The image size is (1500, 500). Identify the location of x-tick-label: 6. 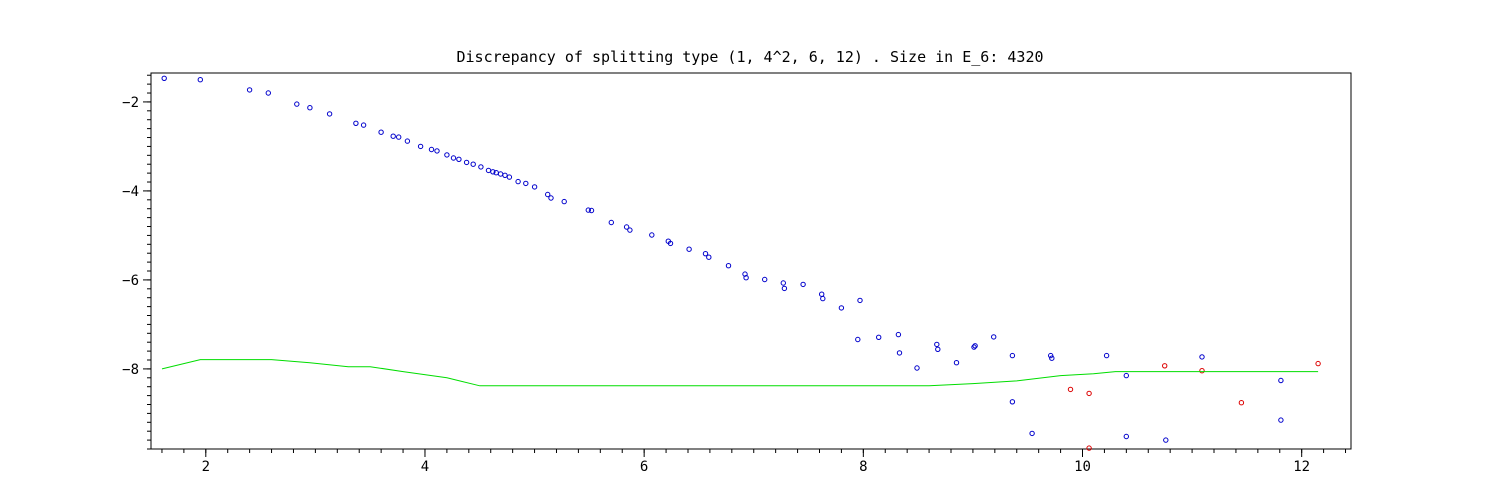
(644, 467).